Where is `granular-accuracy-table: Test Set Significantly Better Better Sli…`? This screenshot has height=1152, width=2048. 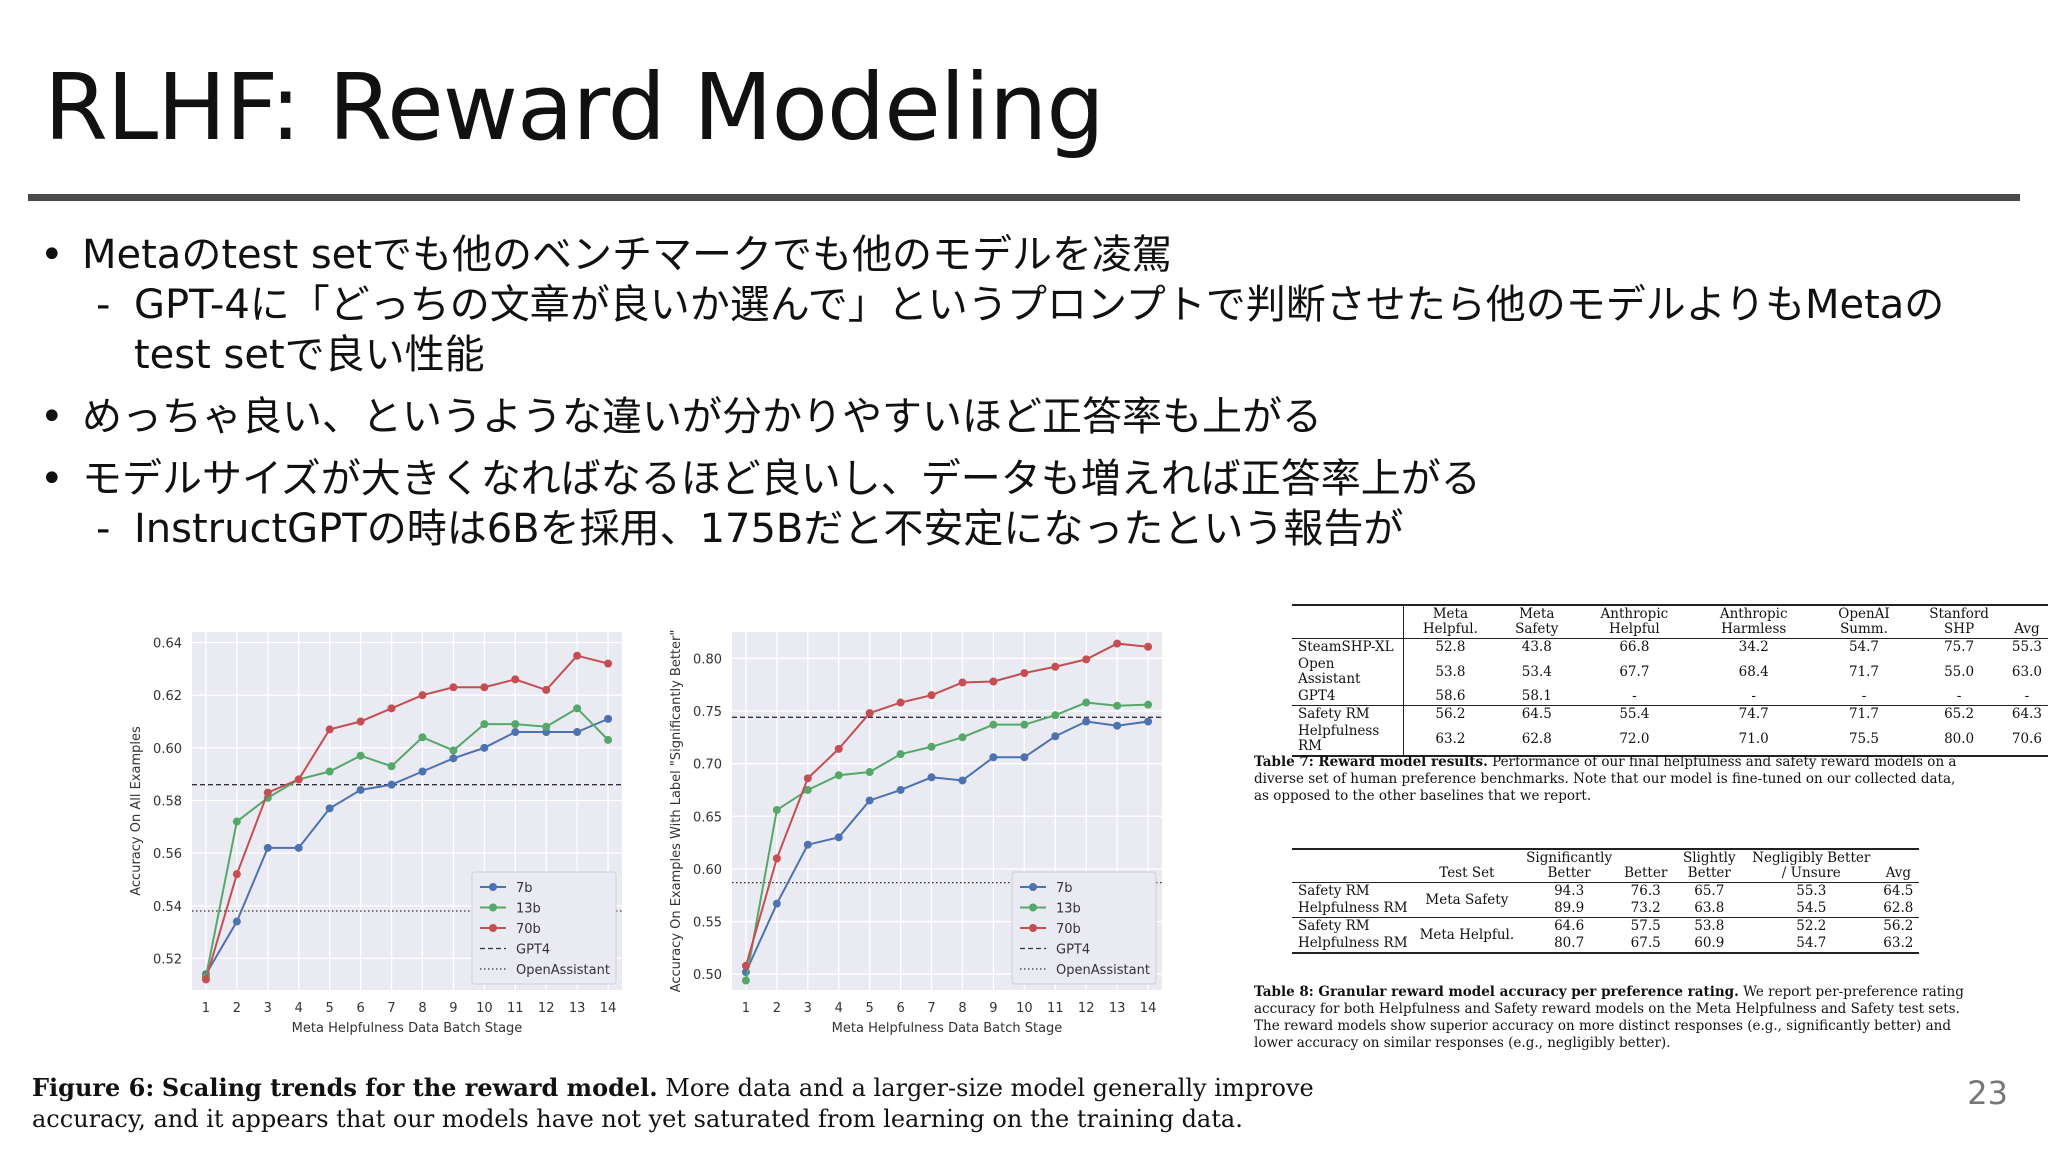
granular-accuracy-table: Test Set Significantly Better Better Sli… is located at coordinates (1606, 901).